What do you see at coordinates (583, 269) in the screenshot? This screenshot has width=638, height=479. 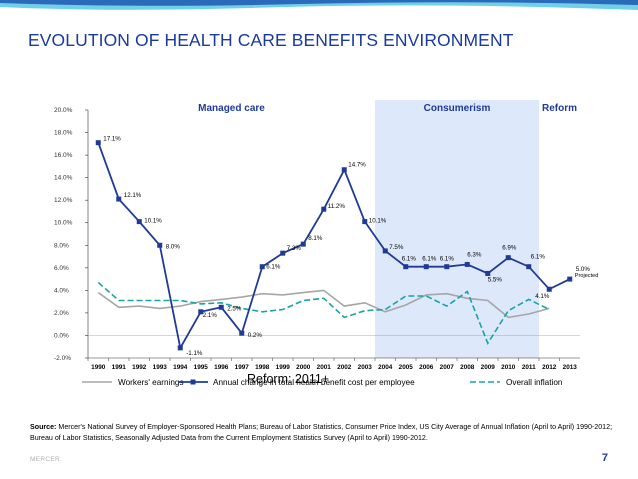 I see `data-label: 5.0%` at bounding box center [583, 269].